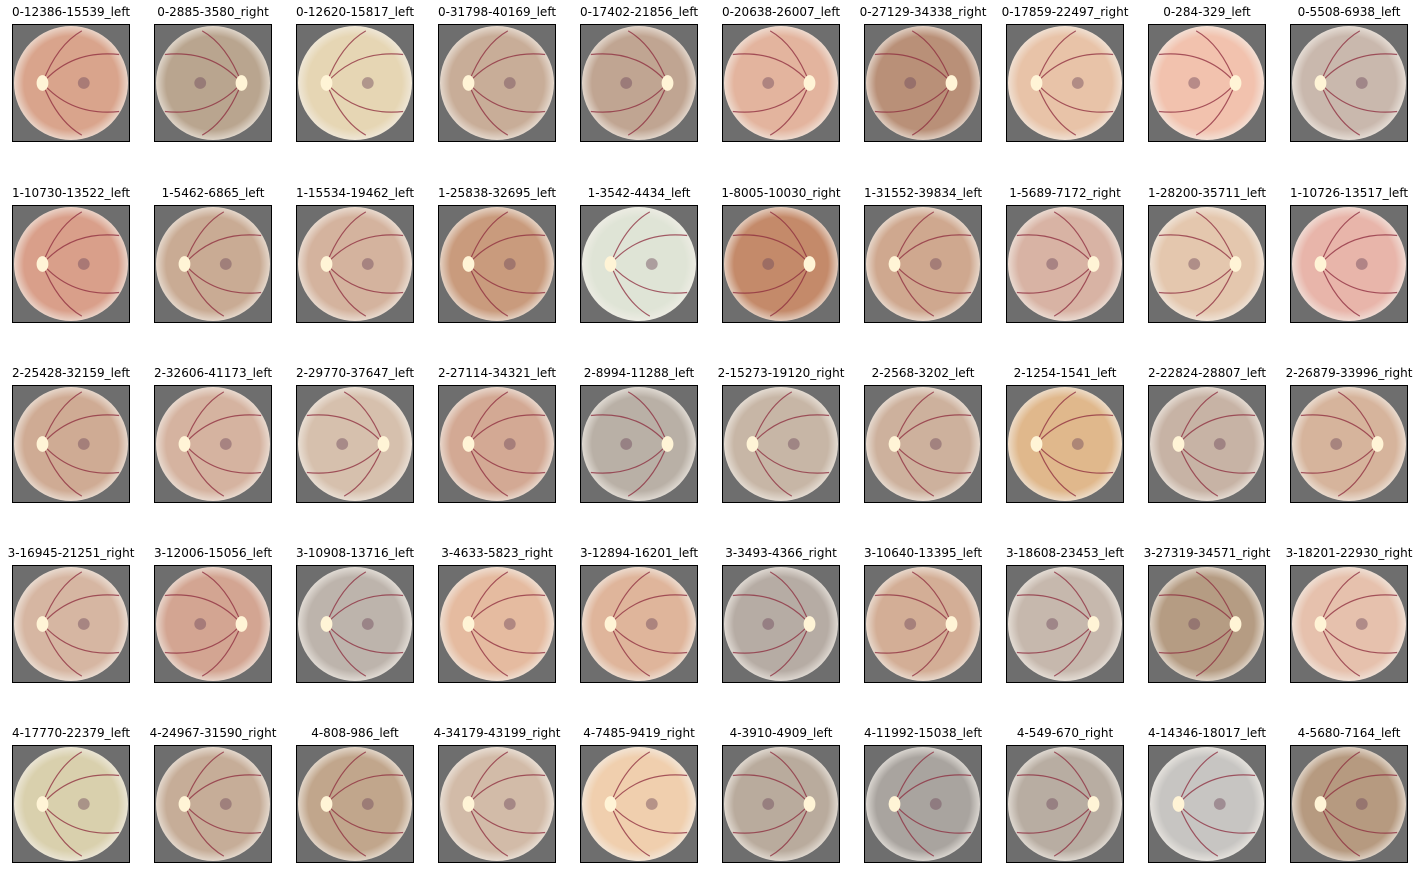 Image resolution: width=1418 pixels, height=885 pixels. Describe the element at coordinates (1065, 373) in the screenshot. I see `image-title: 2-1254-1541_left` at that location.